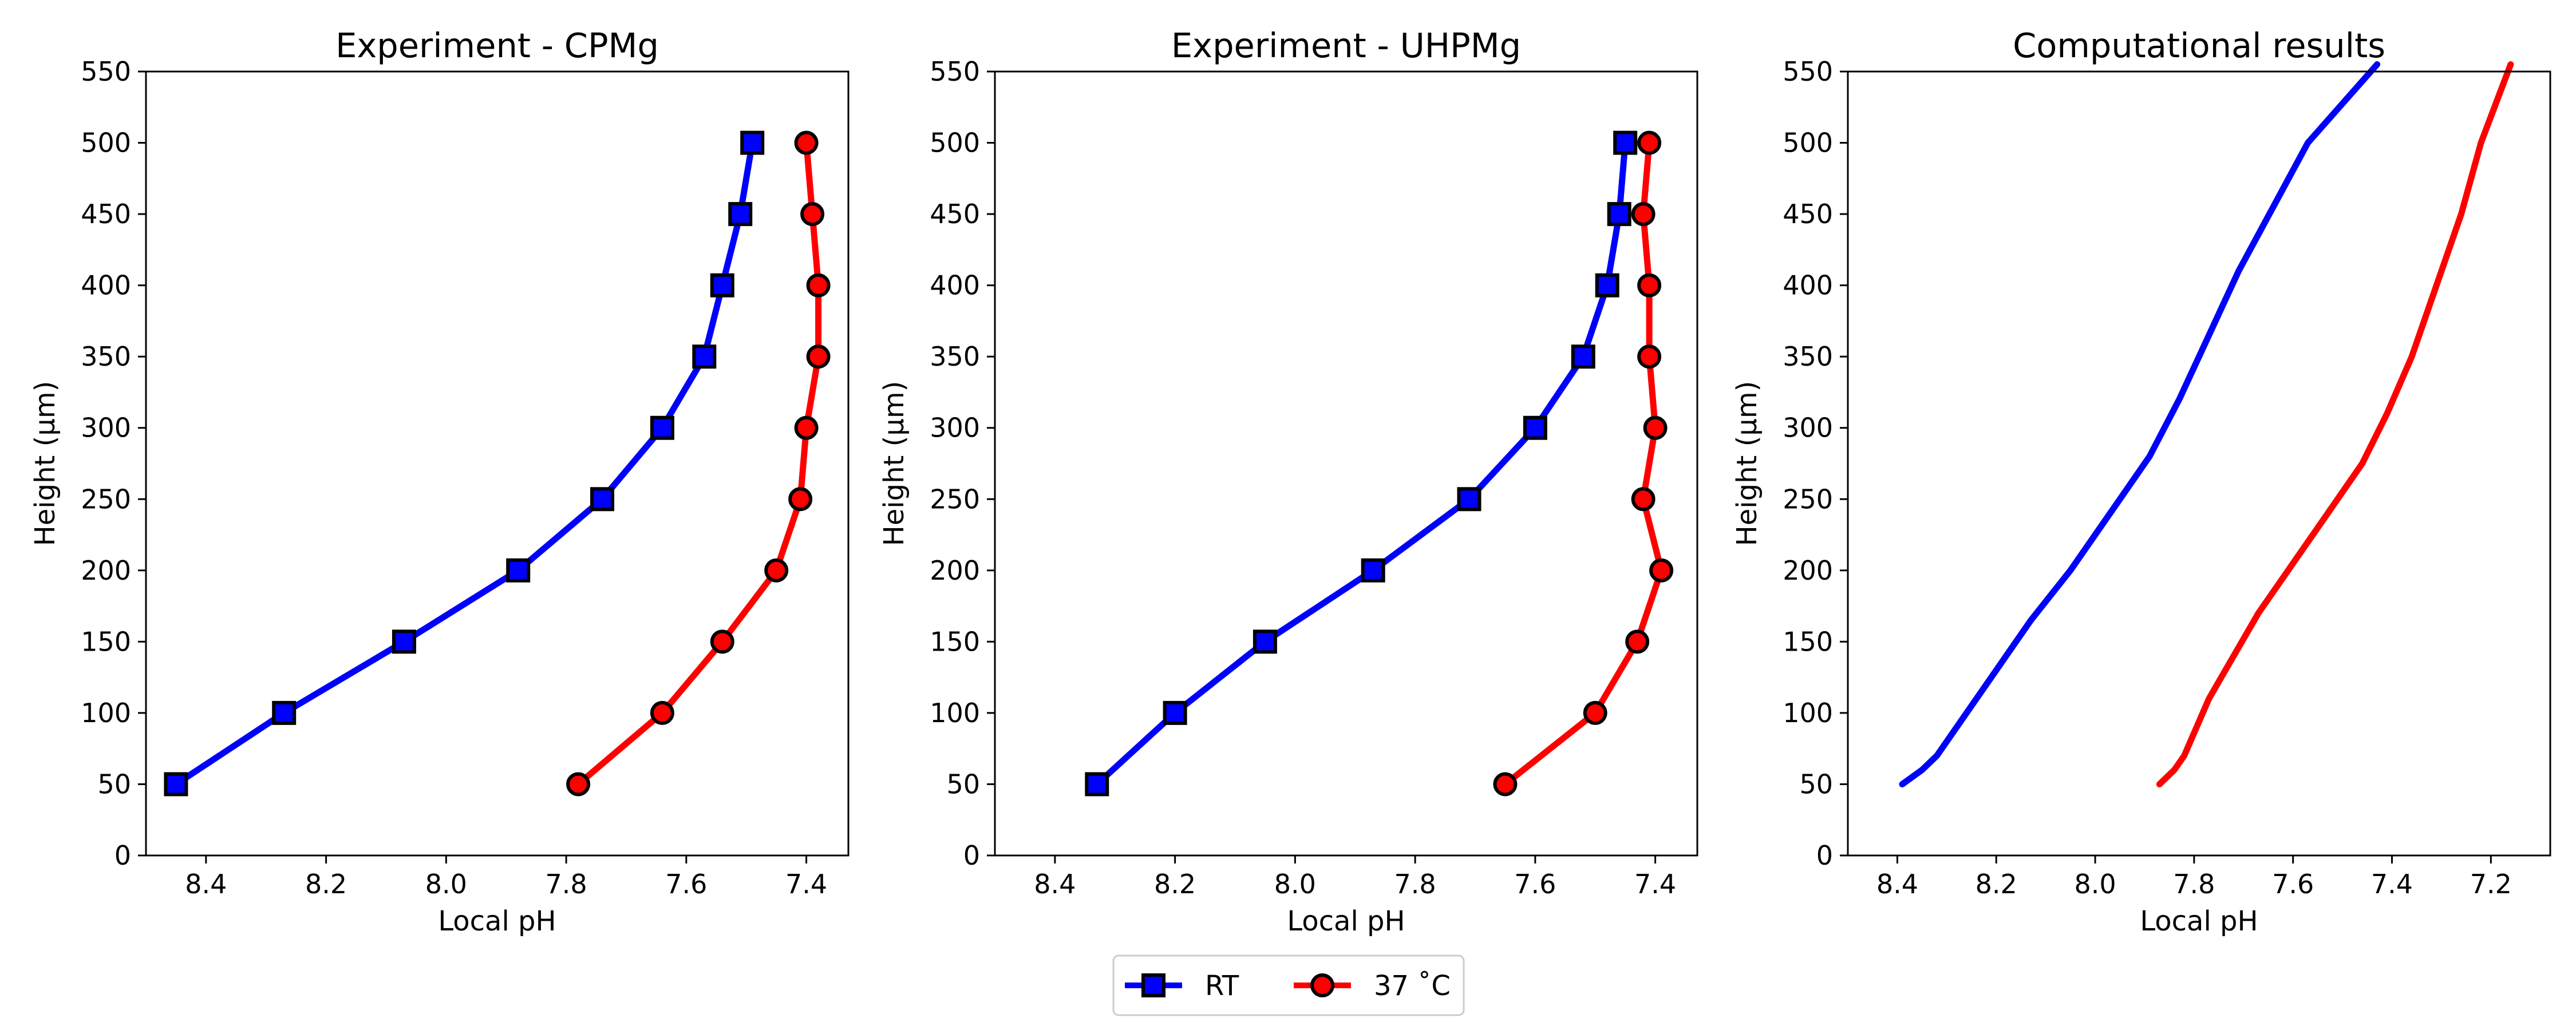 The image size is (2576, 1030). I want to click on y-tick-label: 400, so click(1808, 285).